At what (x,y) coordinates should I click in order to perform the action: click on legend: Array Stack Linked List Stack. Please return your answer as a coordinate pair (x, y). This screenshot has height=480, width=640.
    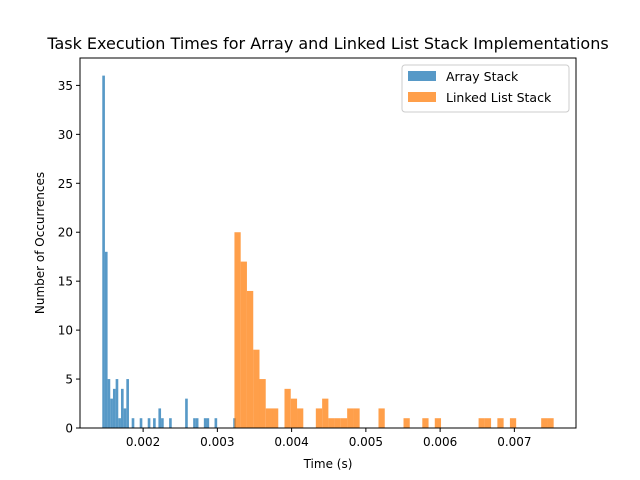
    Looking at the image, I should click on (485, 88).